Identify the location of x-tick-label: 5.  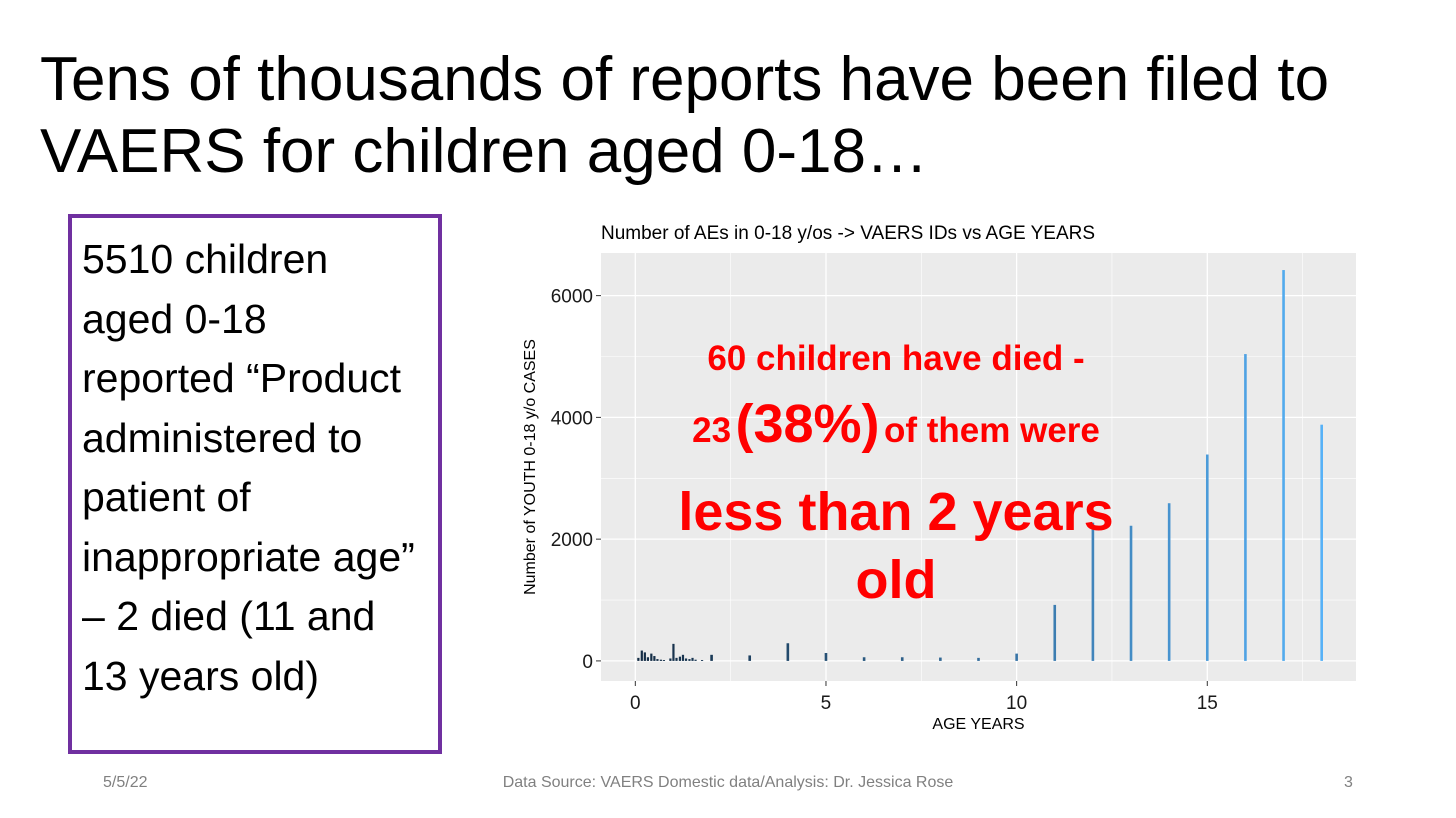
(826, 703).